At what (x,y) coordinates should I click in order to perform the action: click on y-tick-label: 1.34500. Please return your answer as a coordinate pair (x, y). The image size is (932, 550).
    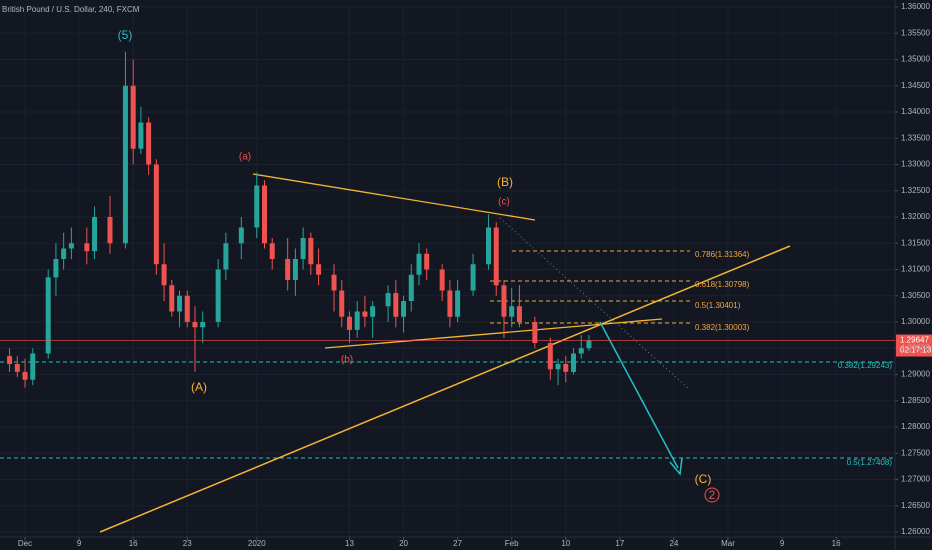
    Looking at the image, I should click on (915, 85).